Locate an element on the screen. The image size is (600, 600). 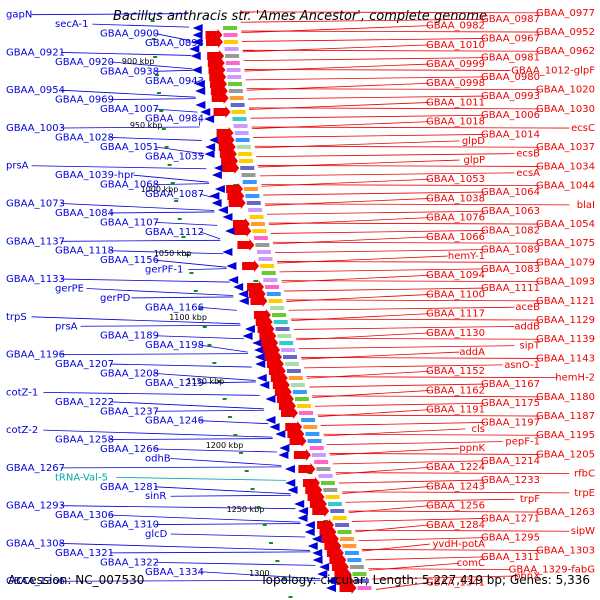
gene-label: trpE is located at coordinates (584, 493).